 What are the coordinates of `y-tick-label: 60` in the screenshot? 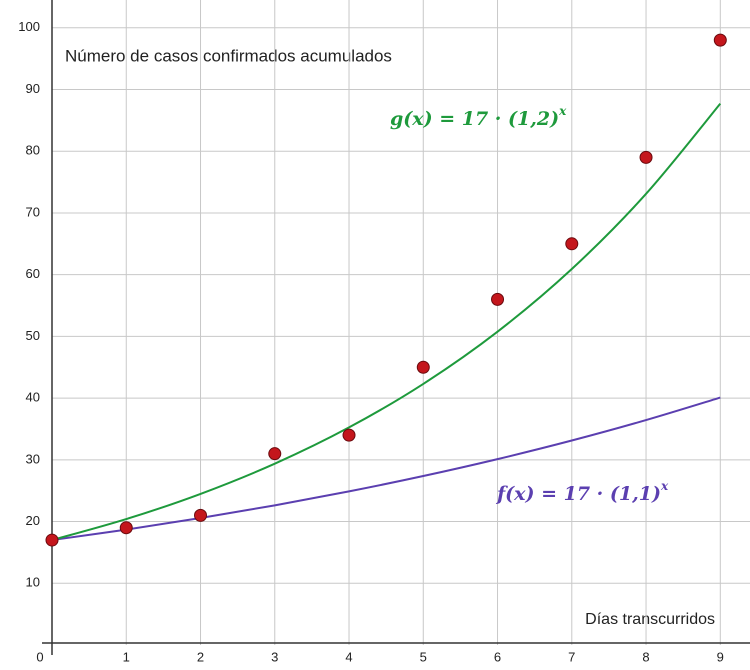 It's located at (33, 273).